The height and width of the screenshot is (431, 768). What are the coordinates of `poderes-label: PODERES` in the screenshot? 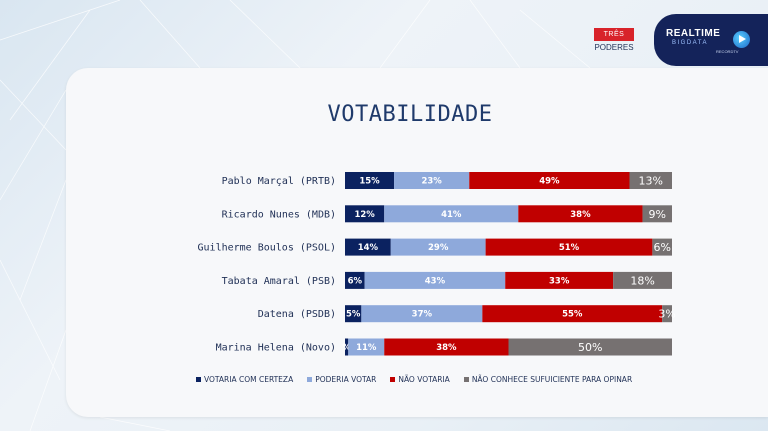 It's located at (614, 47).